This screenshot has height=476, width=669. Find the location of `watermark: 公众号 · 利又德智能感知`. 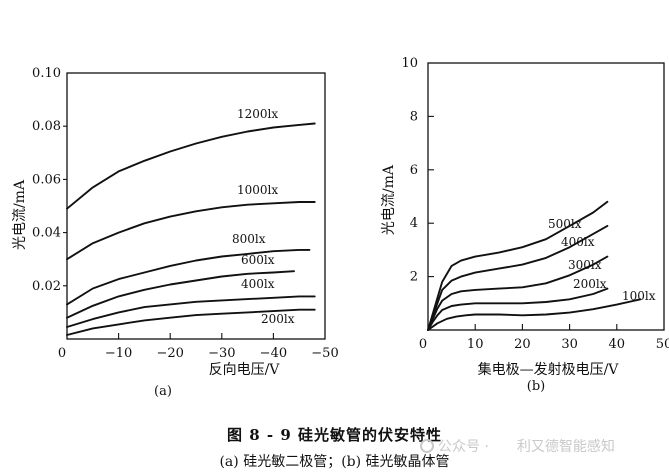

watermark: 公众号 · 利又德智能感知 is located at coordinates (517, 446).